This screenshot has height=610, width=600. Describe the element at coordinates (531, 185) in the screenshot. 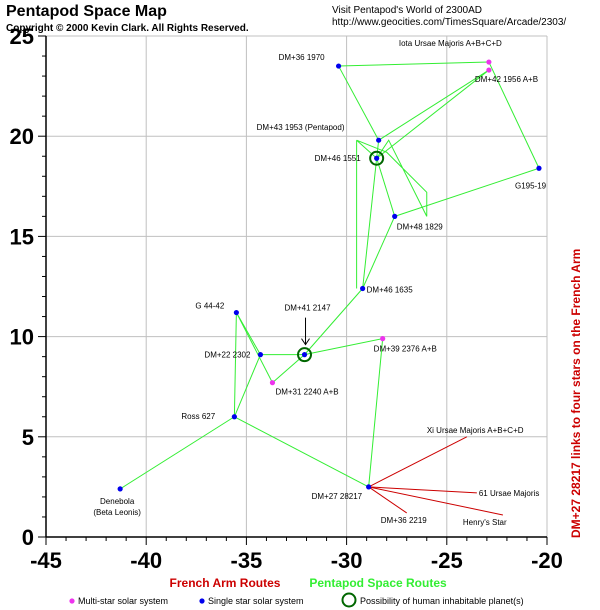

I see `star-label-g195: G195-19` at that location.